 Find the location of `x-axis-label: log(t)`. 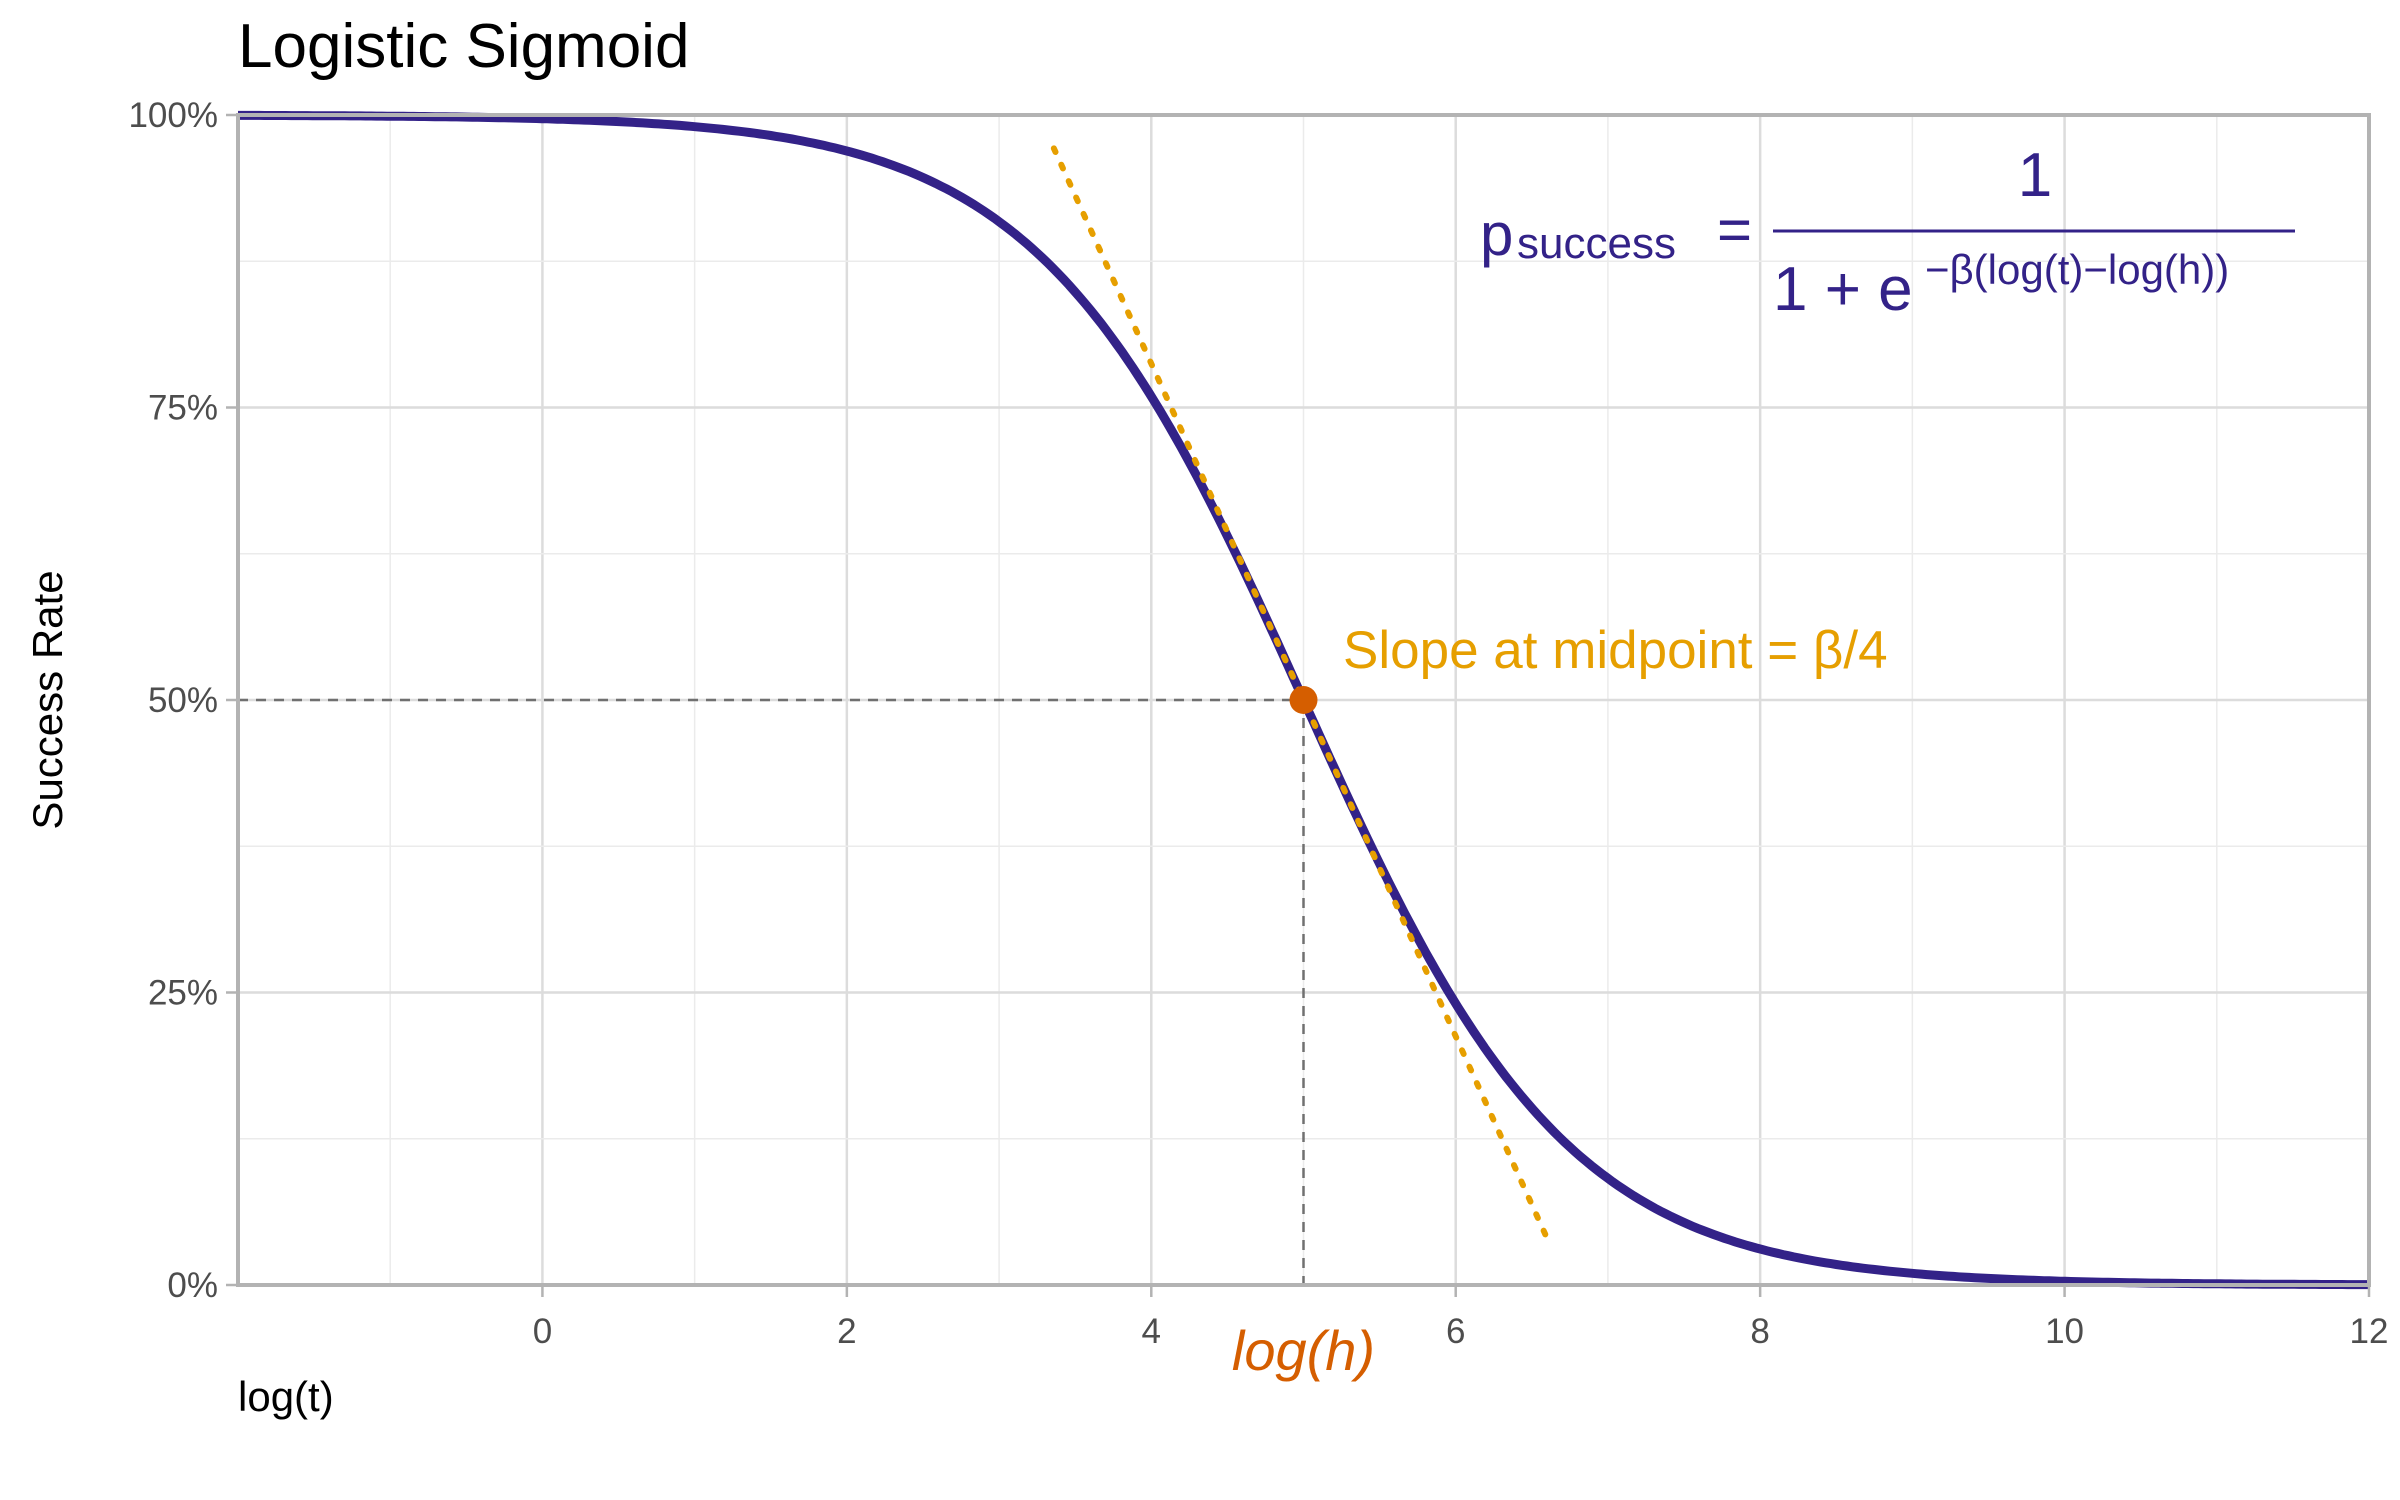

x-axis-label: log(t) is located at coordinates (286, 1396).